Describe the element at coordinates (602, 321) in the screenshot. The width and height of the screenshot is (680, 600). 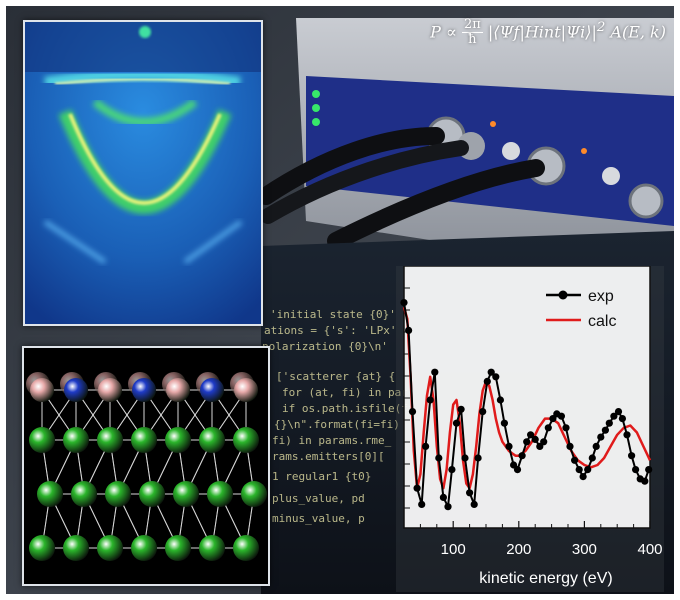
I see `legend-calc-label: calc` at that location.